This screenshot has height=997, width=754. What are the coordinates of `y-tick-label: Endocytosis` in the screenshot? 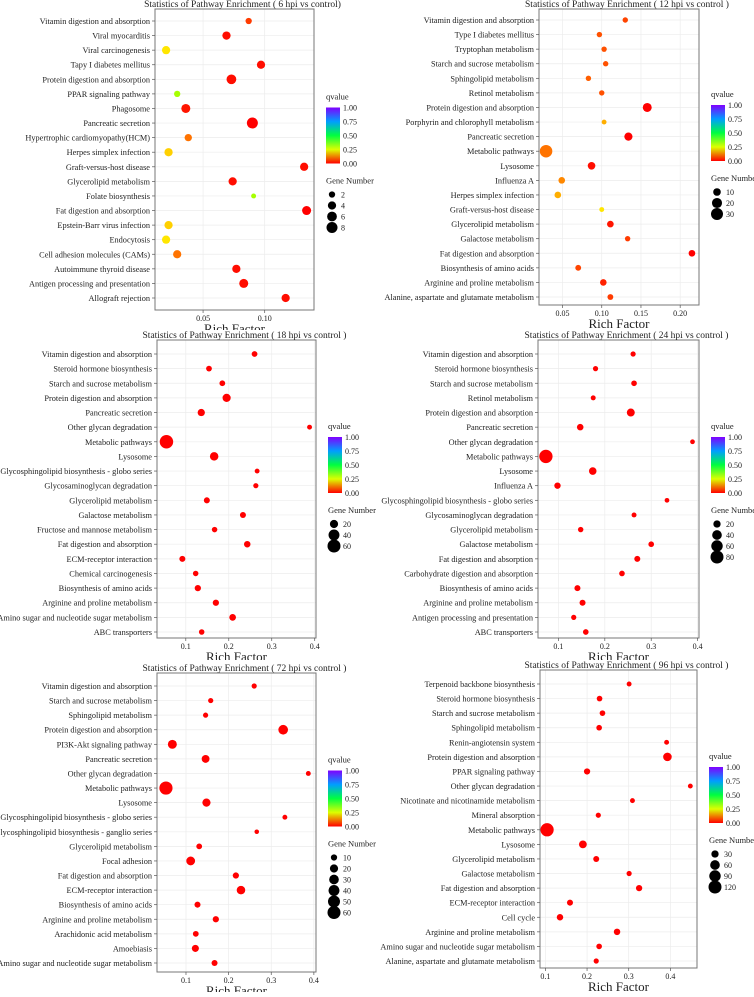 It's located at (129, 240).